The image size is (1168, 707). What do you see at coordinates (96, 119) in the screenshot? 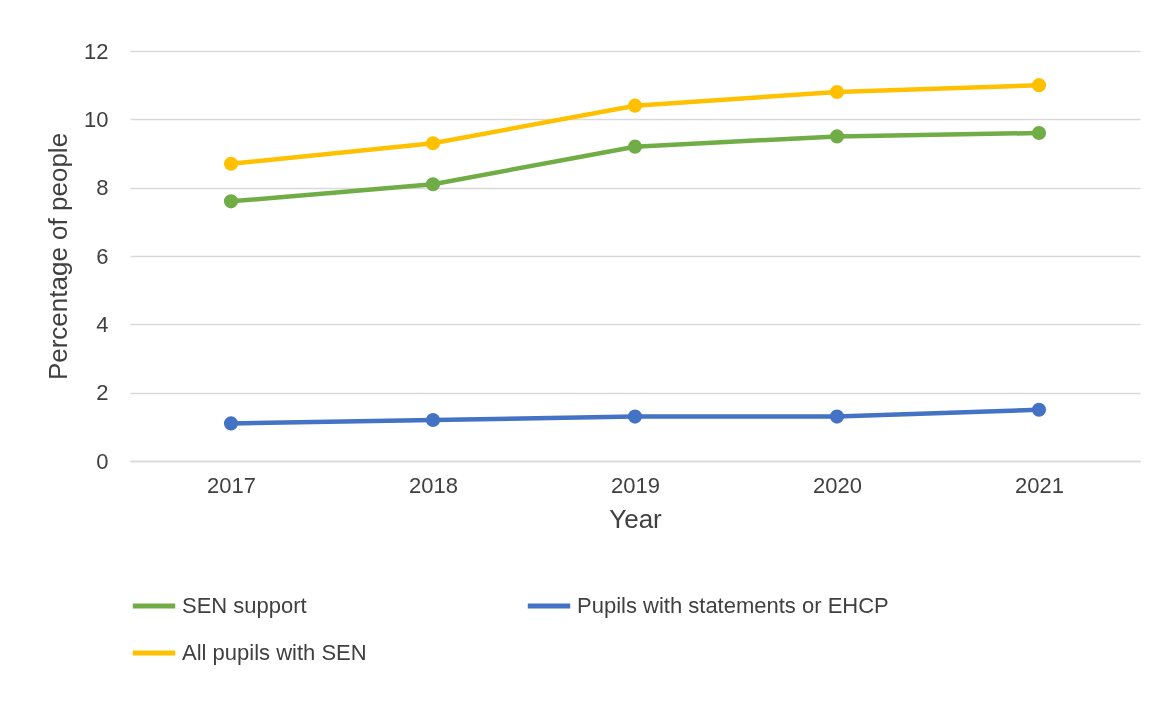
I see `y-tick-label: 10` at bounding box center [96, 119].